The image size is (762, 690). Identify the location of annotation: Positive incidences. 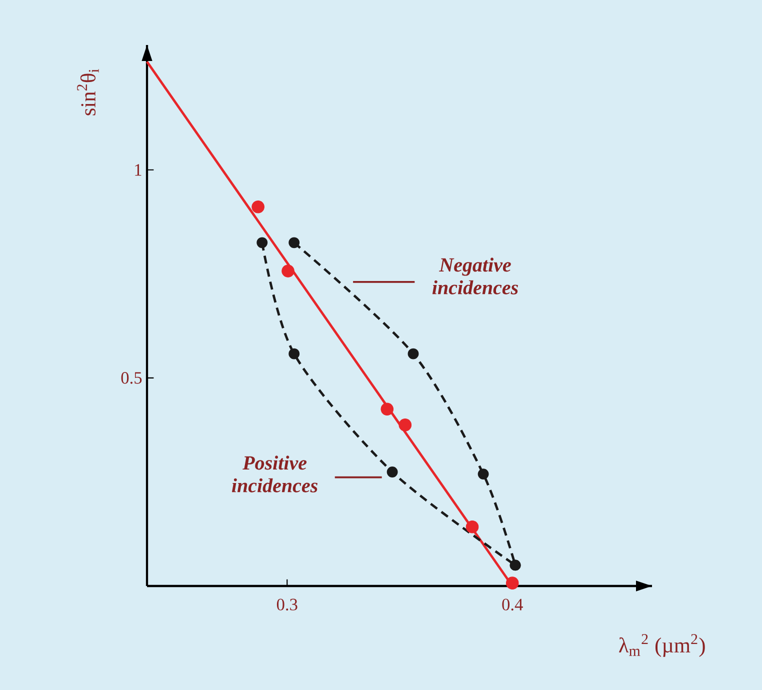
(275, 474).